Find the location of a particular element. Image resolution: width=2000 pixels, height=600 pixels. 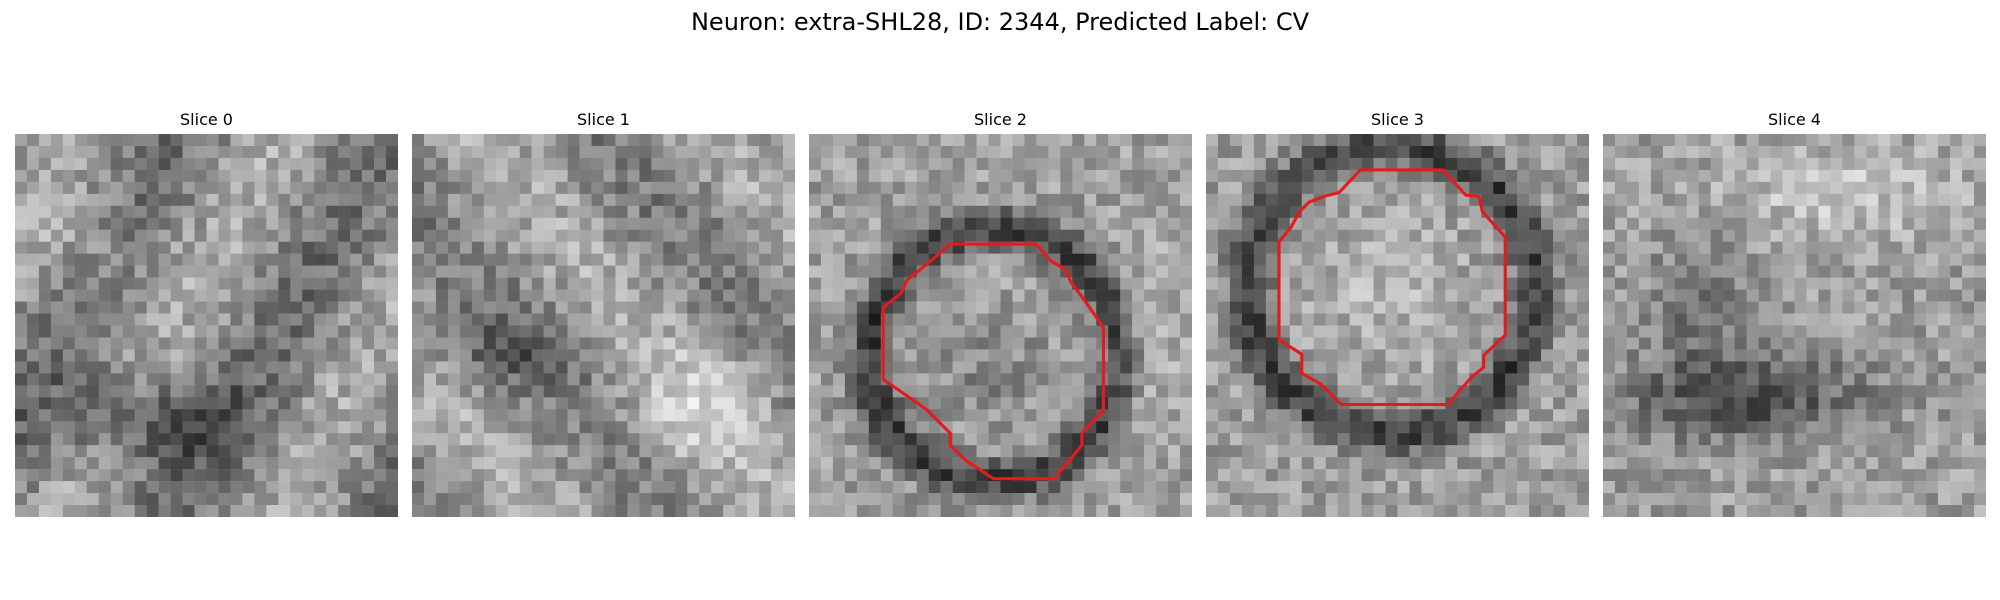

slice-panel-0: Slice 0 is located at coordinates (206, 315).